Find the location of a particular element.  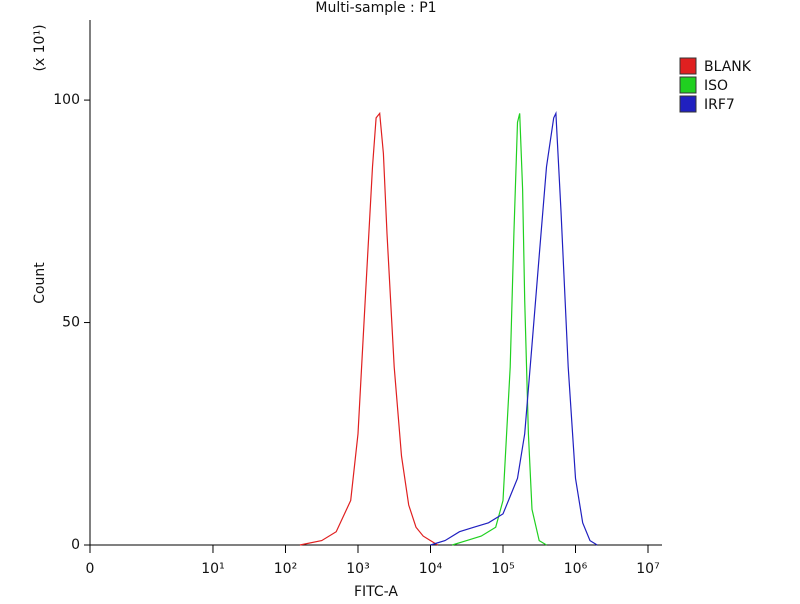

x-tick-label: 10³ is located at coordinates (357, 569).